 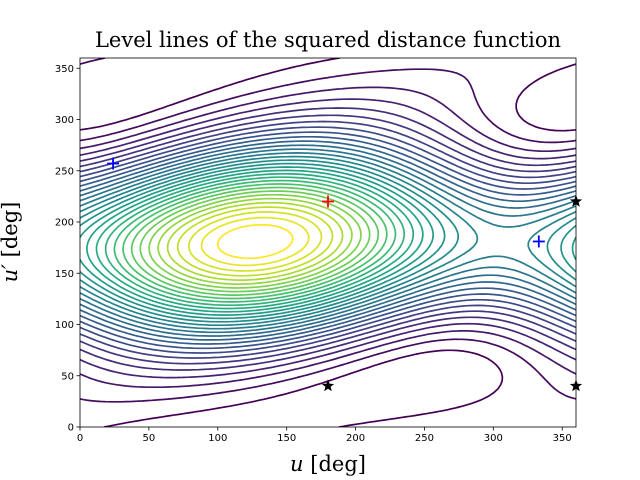 What do you see at coordinates (217, 438) in the screenshot?
I see `x-tick-label: 100` at bounding box center [217, 438].